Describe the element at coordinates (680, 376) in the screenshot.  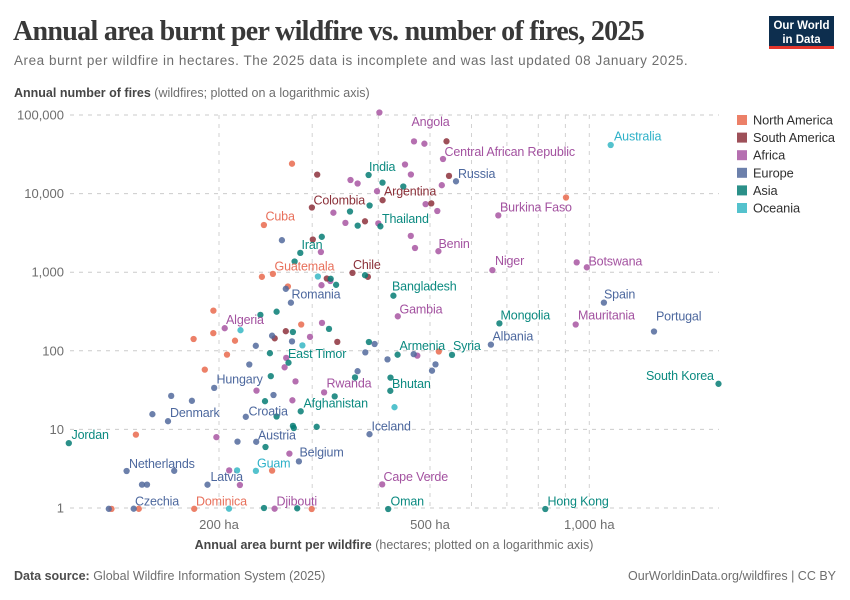
I see `svg-text: South Korea` at that location.